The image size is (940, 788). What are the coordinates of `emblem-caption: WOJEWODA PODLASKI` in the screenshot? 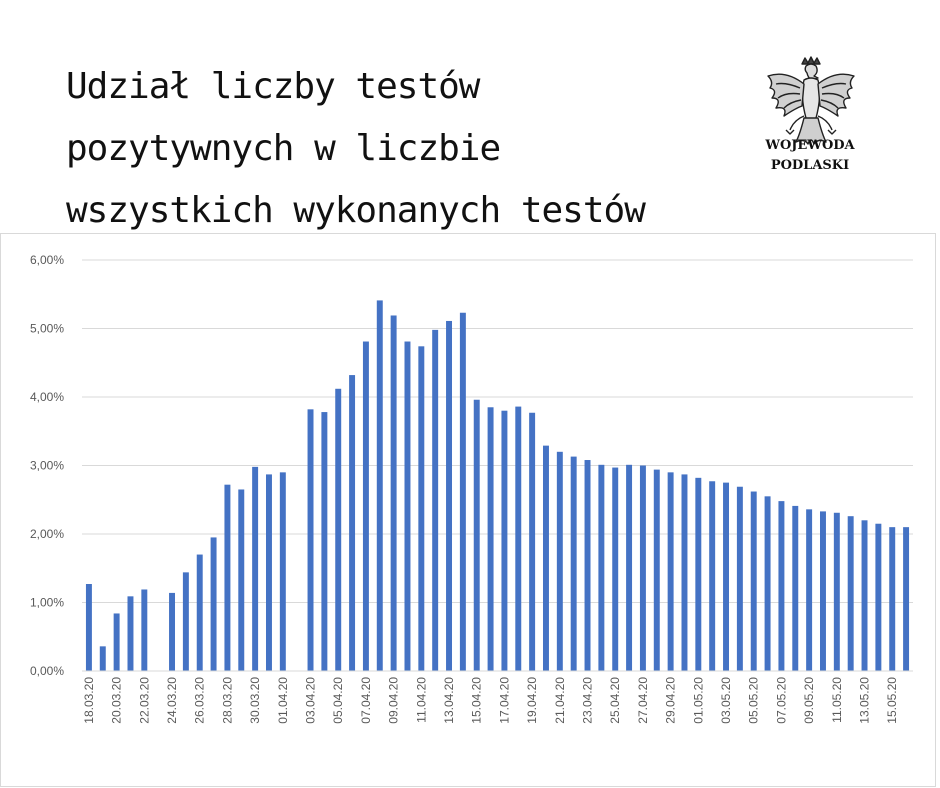 It's located at (810, 156).